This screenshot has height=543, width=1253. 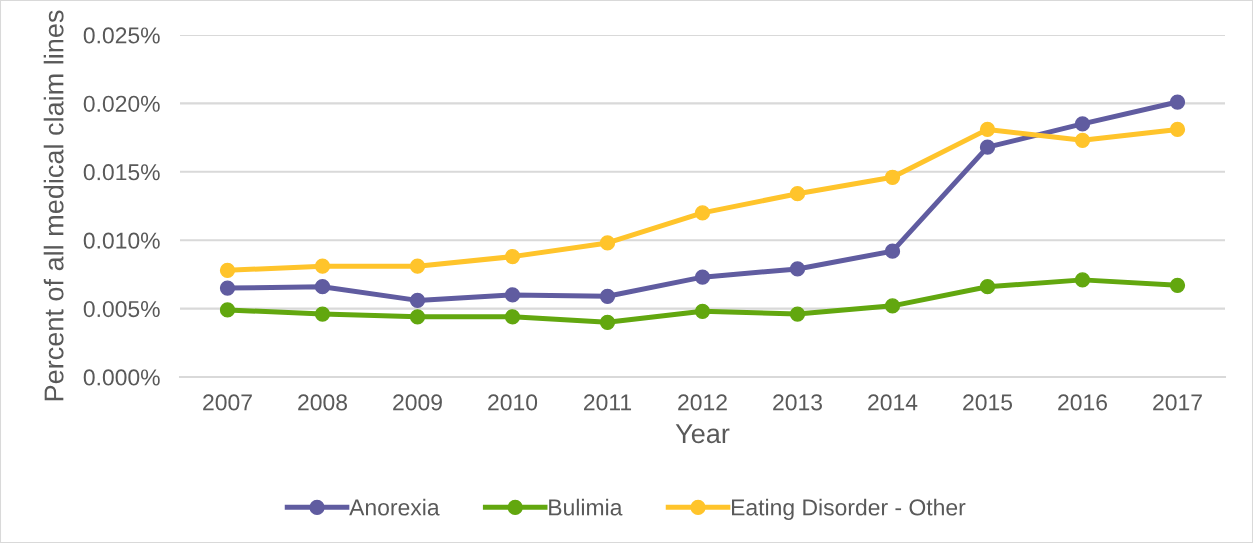 What do you see at coordinates (121, 103) in the screenshot?
I see `y-tick-label: 0.020%` at bounding box center [121, 103].